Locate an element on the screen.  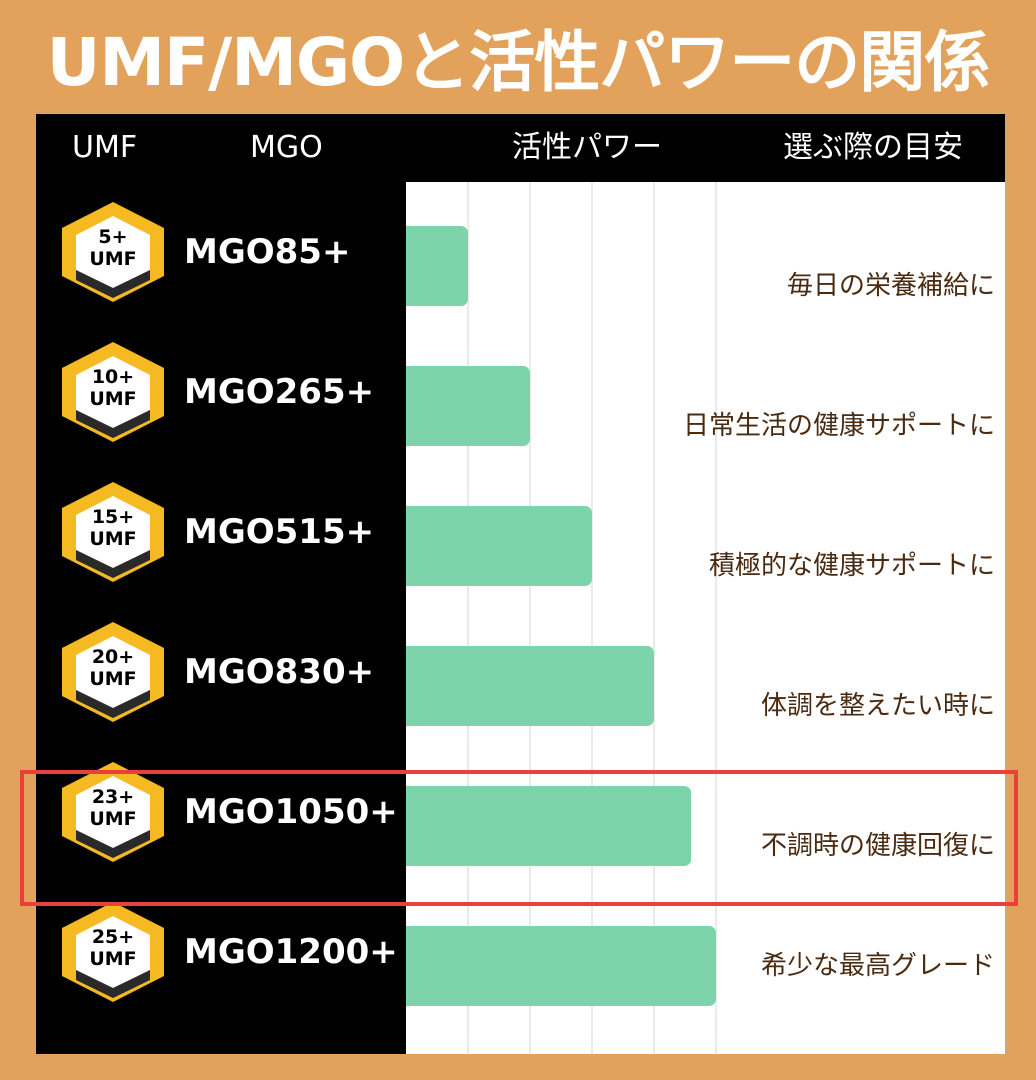
mgo-label: MGO1200+ is located at coordinates (291, 952).